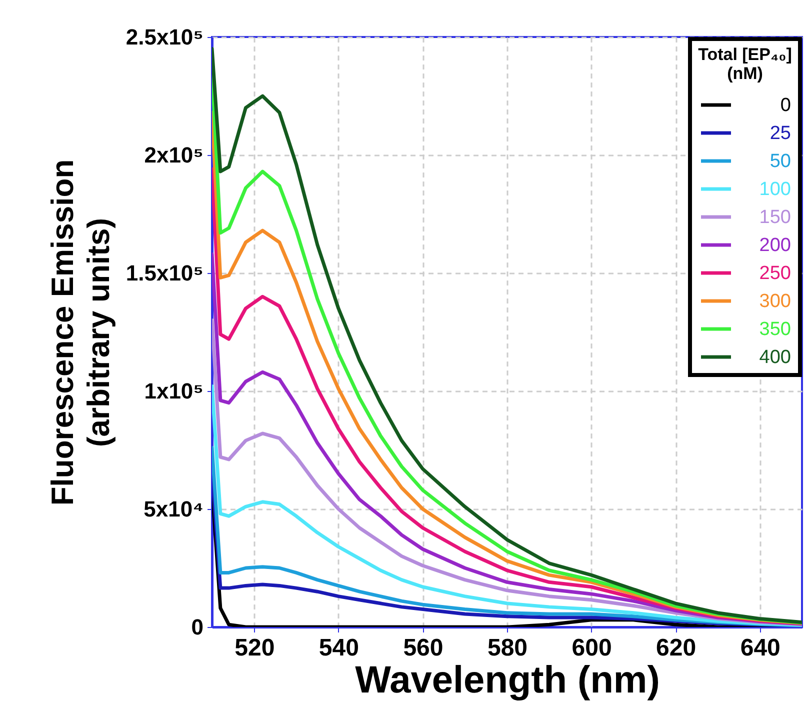 The image size is (810, 717). What do you see at coordinates (775, 273) in the screenshot?
I see `legend-label: 250` at bounding box center [775, 273].